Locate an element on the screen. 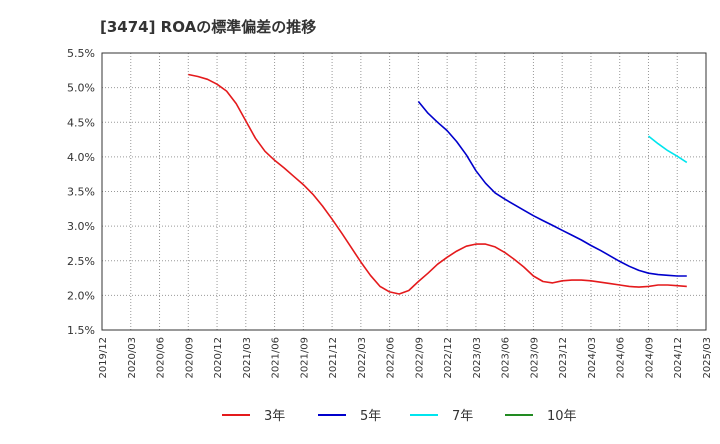 This screenshot has width=720, height=444. x-tick-label: 2020/09 is located at coordinates (189, 358).